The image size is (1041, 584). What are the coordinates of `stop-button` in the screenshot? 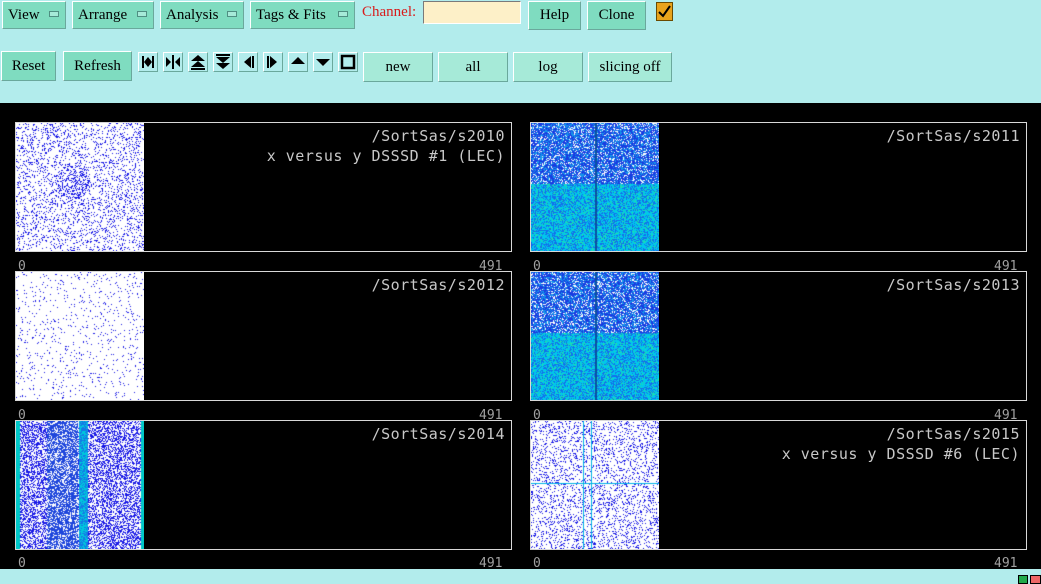 It's located at (348, 62).